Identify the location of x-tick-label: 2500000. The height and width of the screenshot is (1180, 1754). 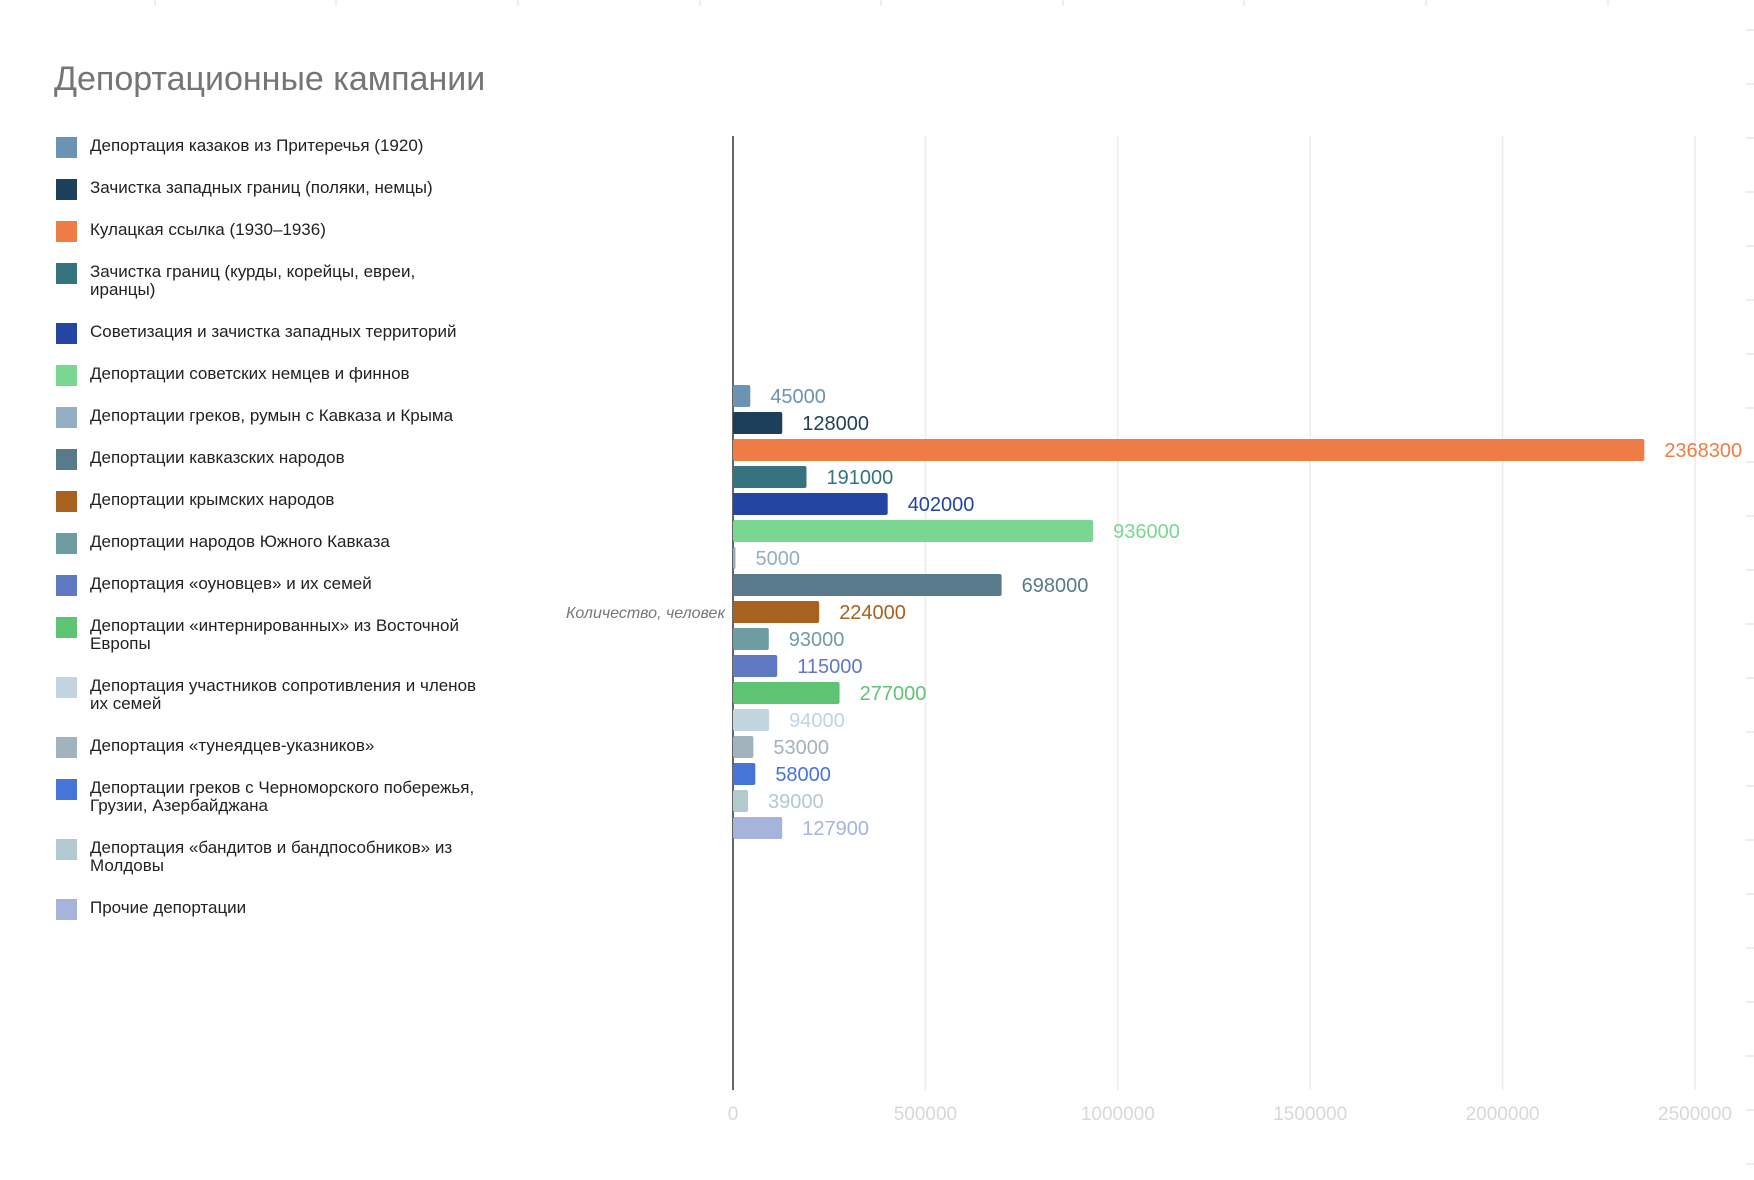
(1695, 1114).